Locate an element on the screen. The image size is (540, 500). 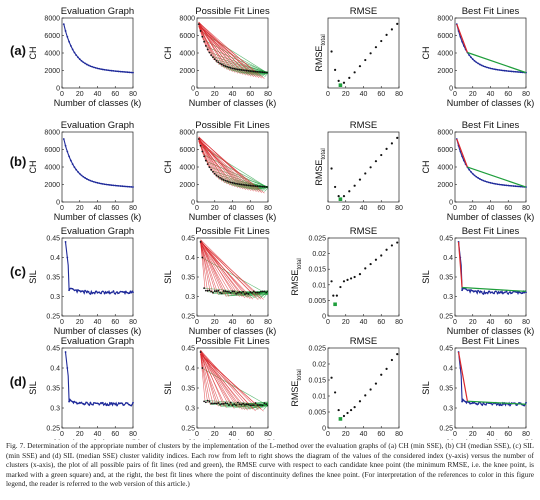
panel-title: Best Fit Lines is located at coordinates (491, 231).